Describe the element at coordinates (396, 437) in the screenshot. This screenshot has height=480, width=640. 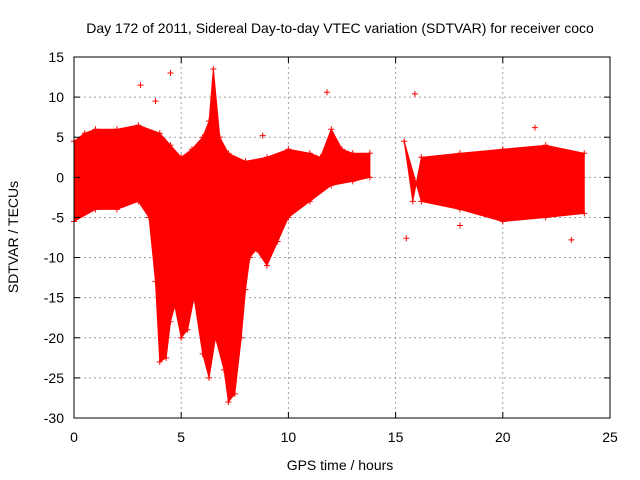
I see `x-tick-label: 15` at that location.